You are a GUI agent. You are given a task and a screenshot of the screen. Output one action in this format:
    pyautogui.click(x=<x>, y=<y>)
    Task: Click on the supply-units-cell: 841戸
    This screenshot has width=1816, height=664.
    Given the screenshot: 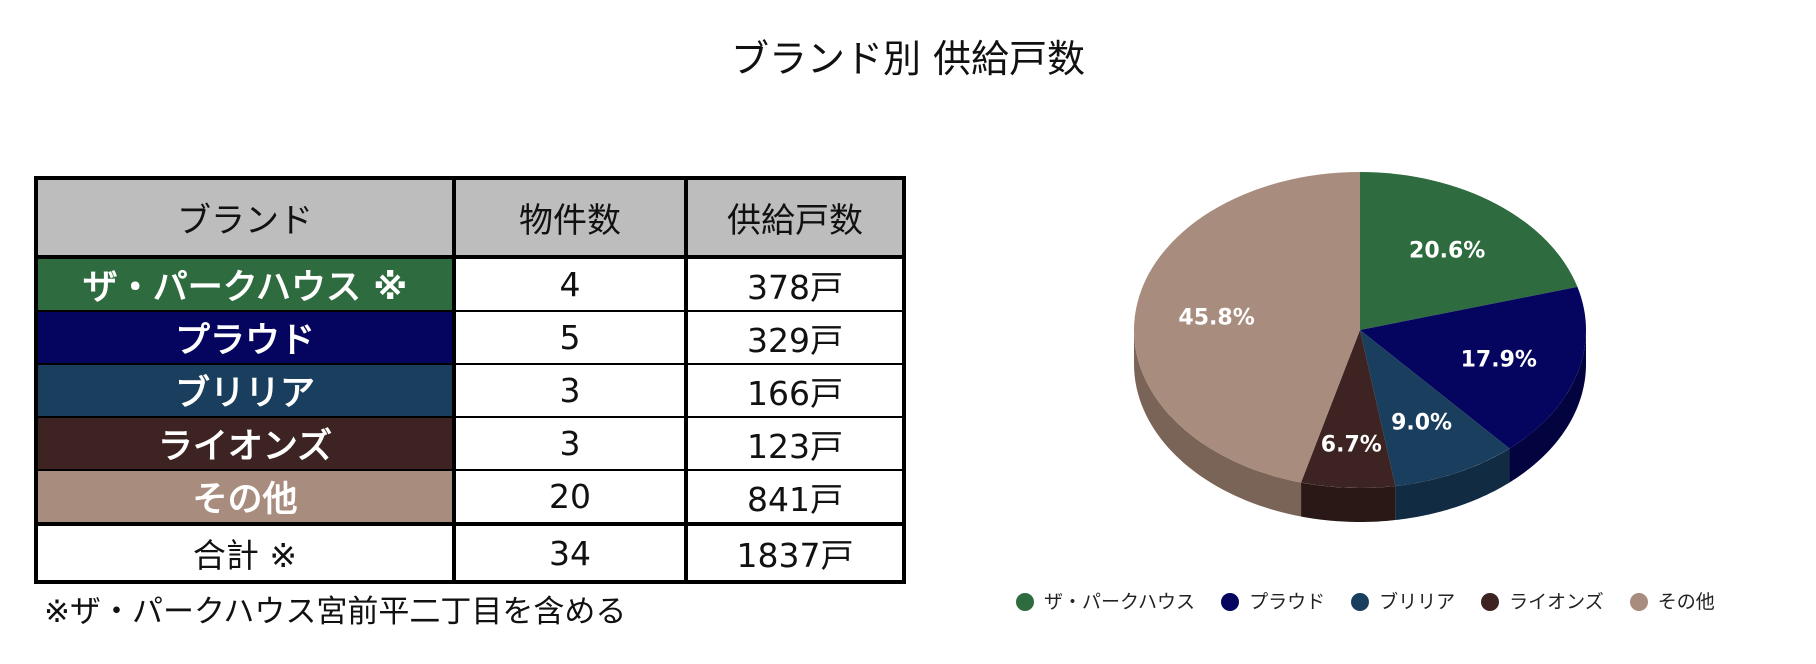 What is the action you would take?
    pyautogui.click(x=795, y=497)
    